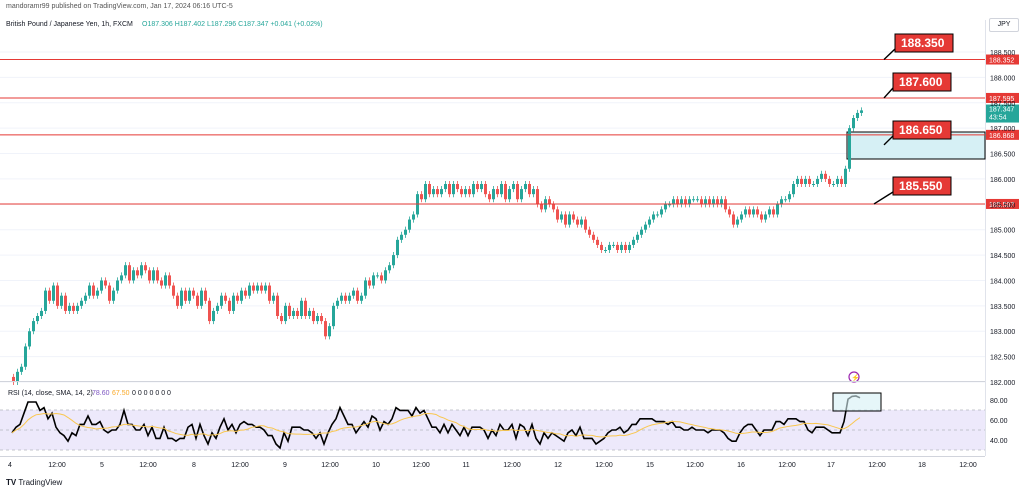  Describe the element at coordinates (40, 482) in the screenshot. I see `tv-logo-text: TradingView` at that location.